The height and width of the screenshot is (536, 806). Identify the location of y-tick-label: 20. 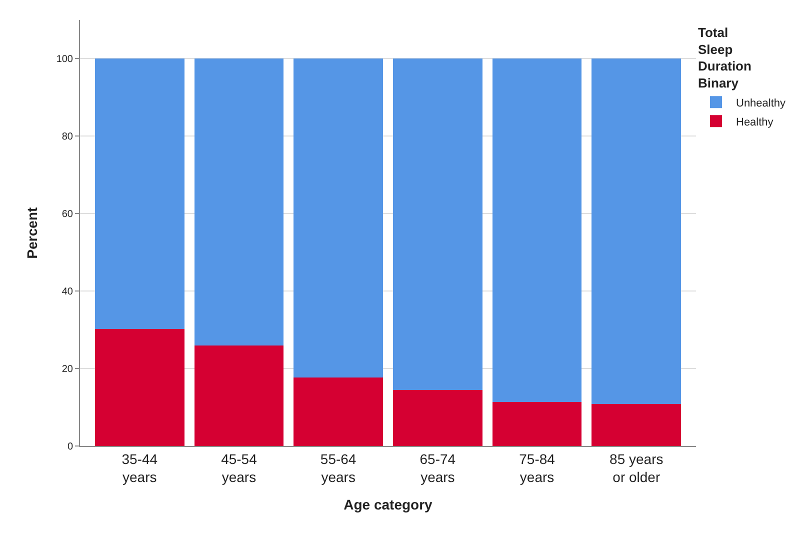
(68, 370).